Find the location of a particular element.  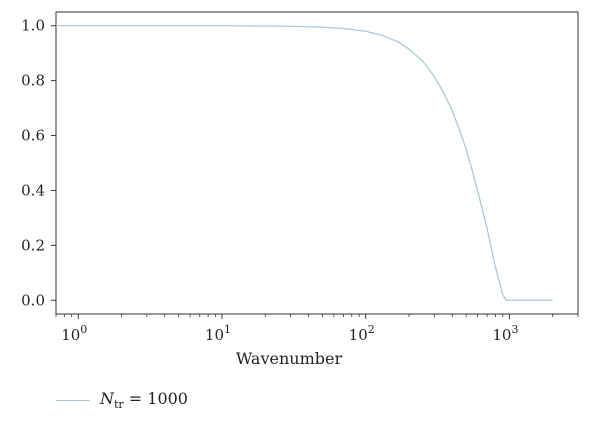

legend-label-sub: tr is located at coordinates (119, 405).